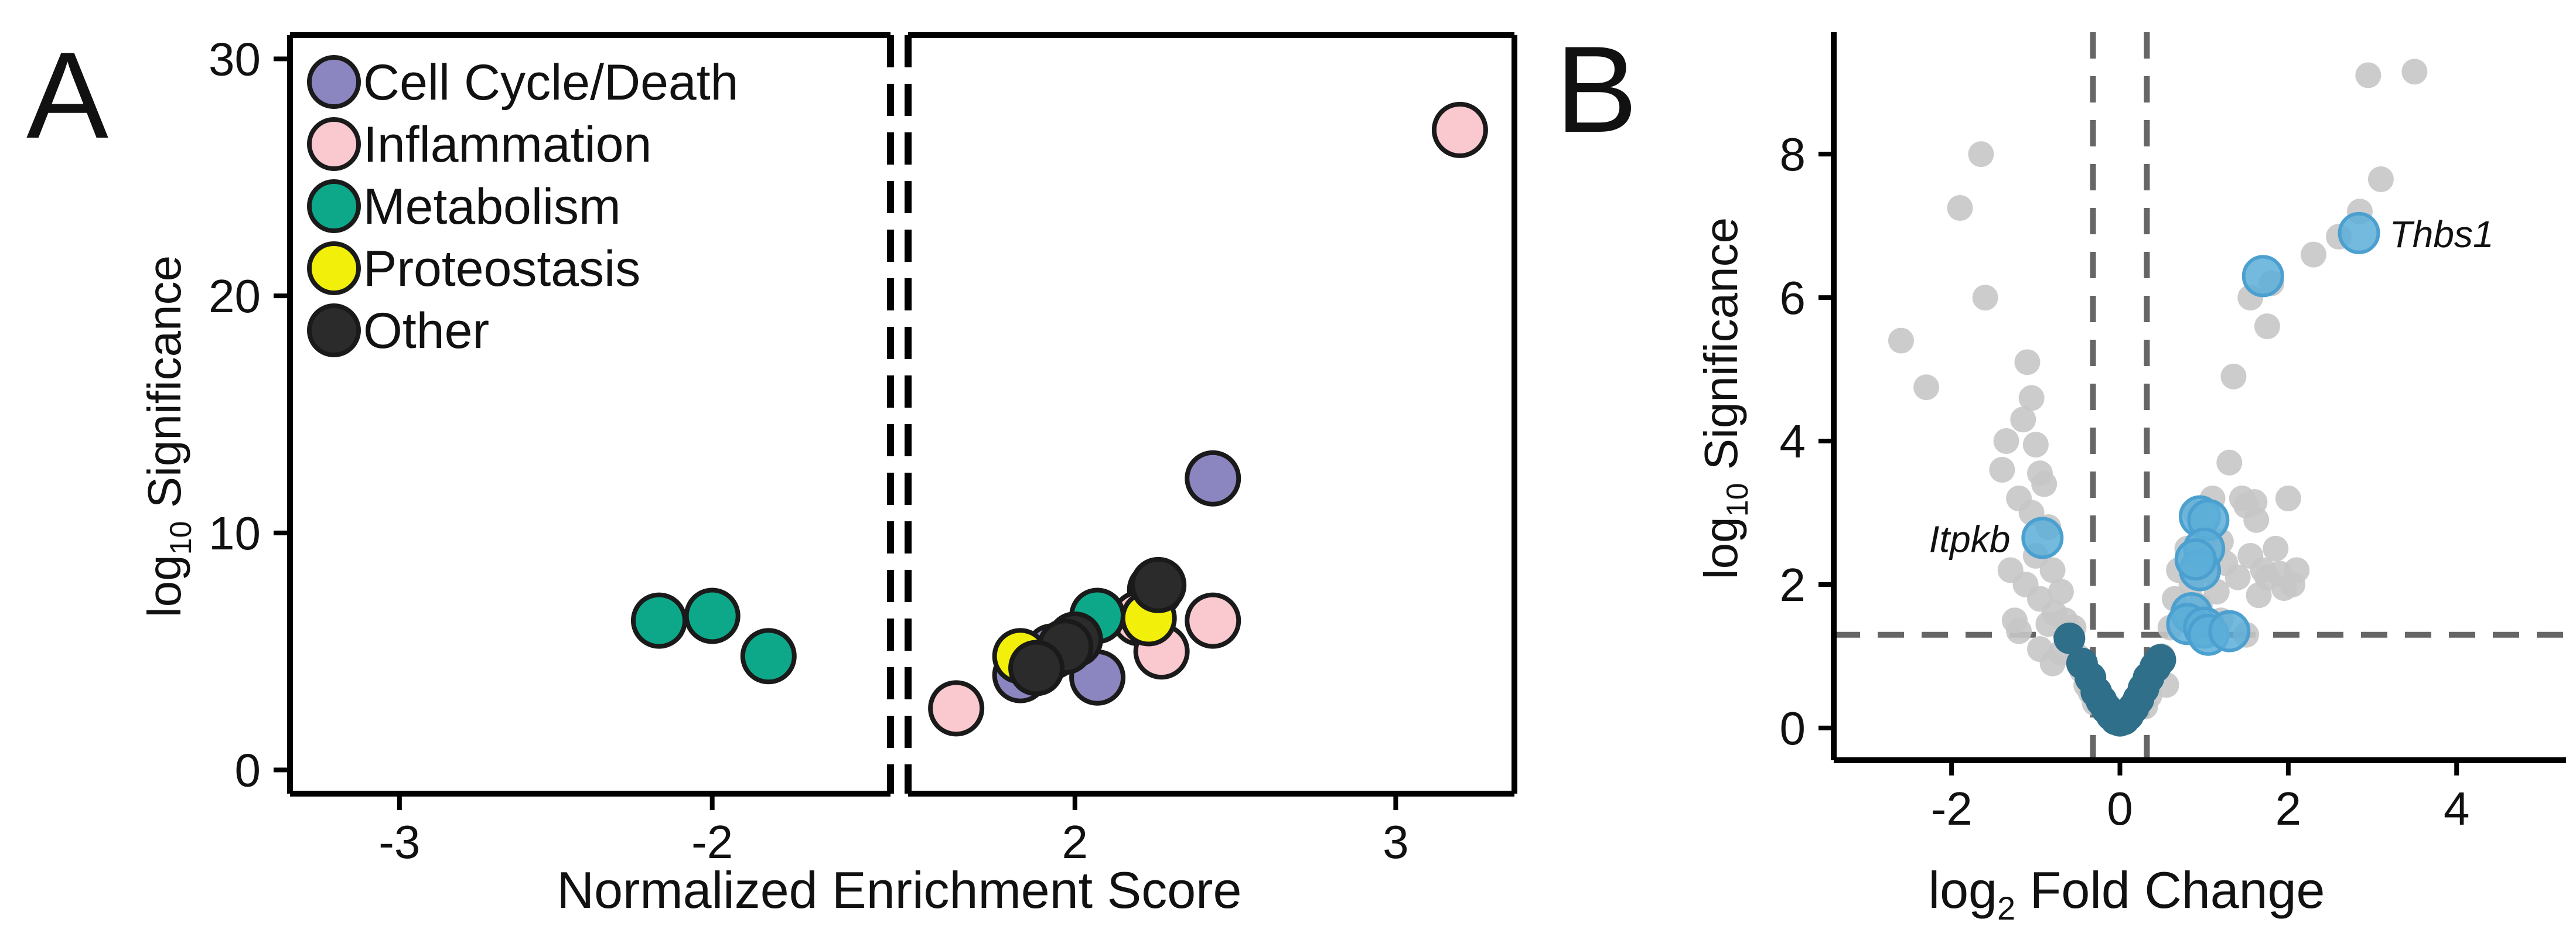  I want to click on legend-label-cell-cycle-death: Cell Cycle/Death, so click(550, 82).